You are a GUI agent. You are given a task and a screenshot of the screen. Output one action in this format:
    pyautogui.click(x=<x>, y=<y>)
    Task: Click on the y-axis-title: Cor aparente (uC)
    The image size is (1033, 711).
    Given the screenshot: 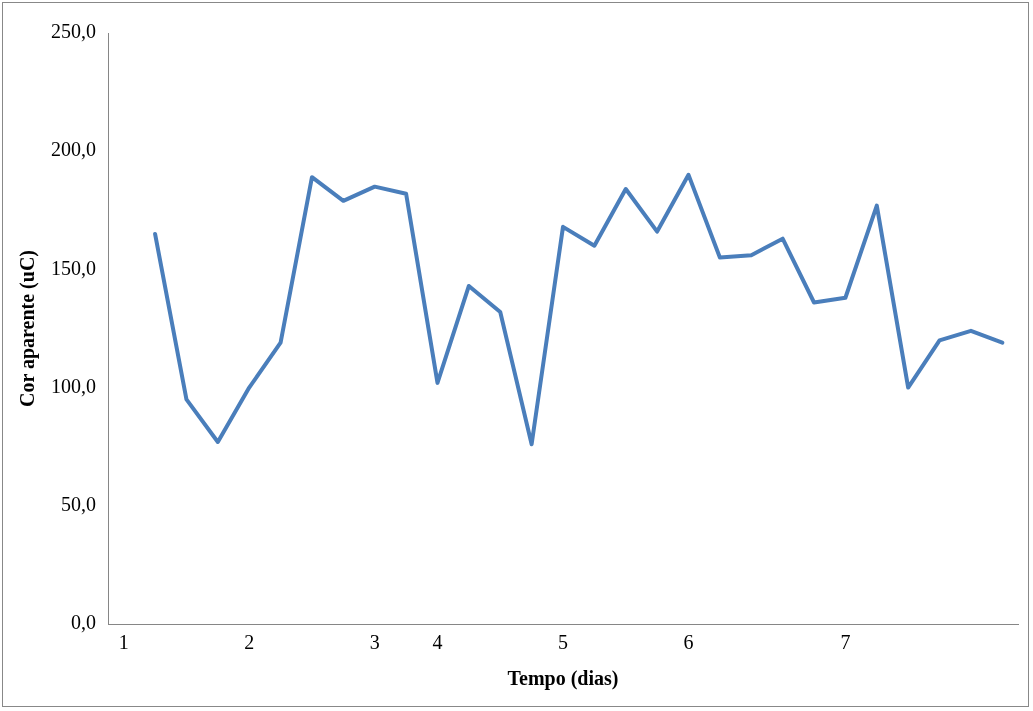 What is the action you would take?
    pyautogui.click(x=28, y=328)
    